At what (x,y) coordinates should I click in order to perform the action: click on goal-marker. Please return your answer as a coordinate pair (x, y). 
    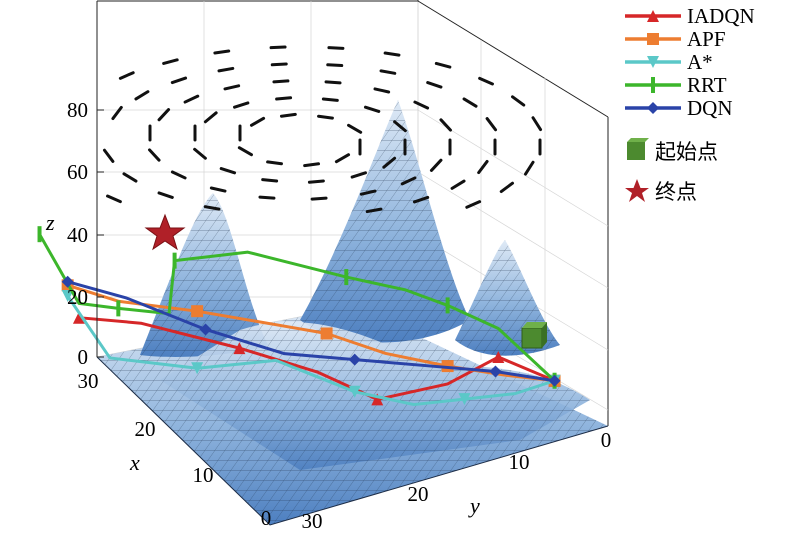
    Looking at the image, I should click on (165, 232).